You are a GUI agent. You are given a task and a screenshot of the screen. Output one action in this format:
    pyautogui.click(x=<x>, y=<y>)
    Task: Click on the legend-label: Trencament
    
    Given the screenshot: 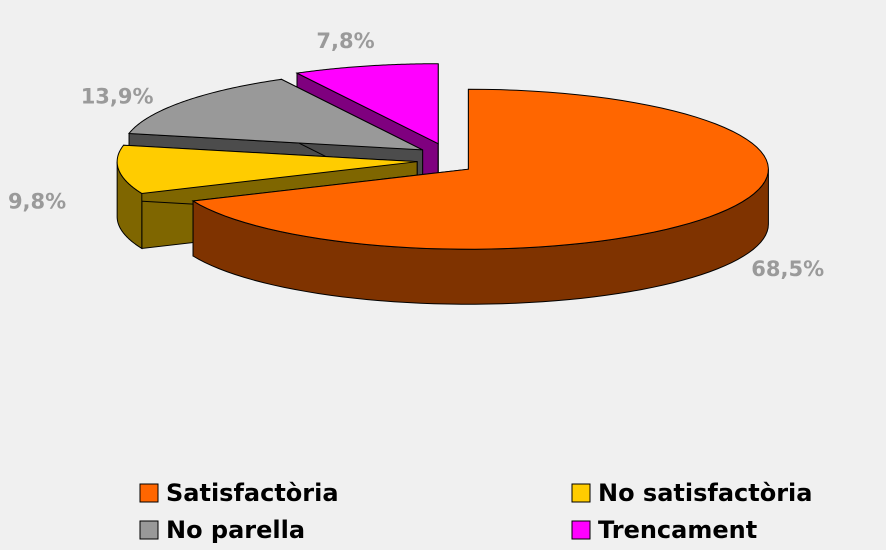 What is the action you would take?
    pyautogui.click(x=677, y=530)
    